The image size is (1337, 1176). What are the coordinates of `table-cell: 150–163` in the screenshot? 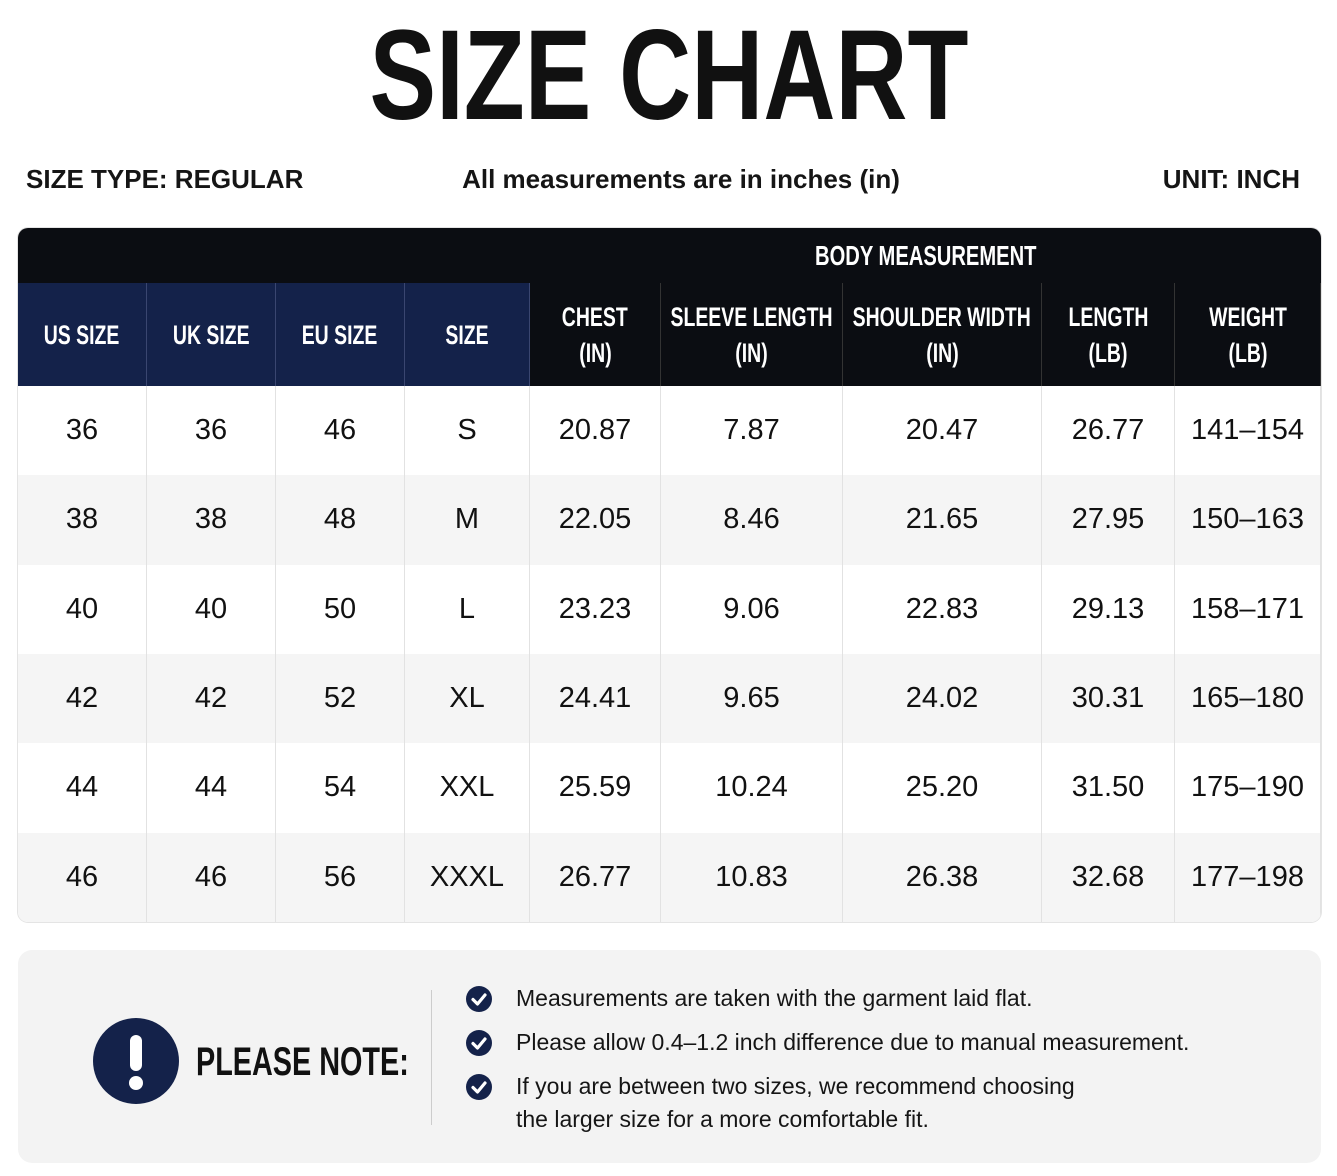 It's located at (1248, 520).